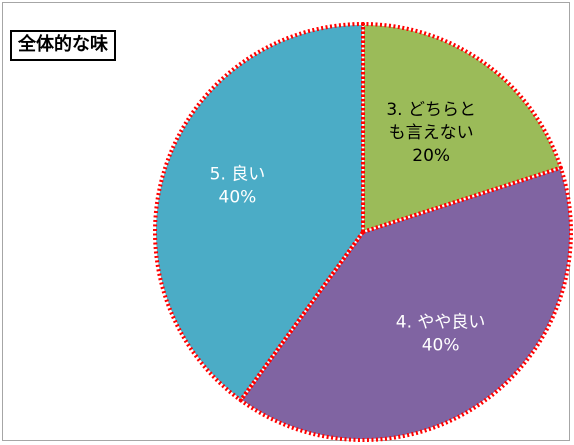  What do you see at coordinates (238, 175) in the screenshot?
I see `pie-label-category: 5. 良い` at bounding box center [238, 175].